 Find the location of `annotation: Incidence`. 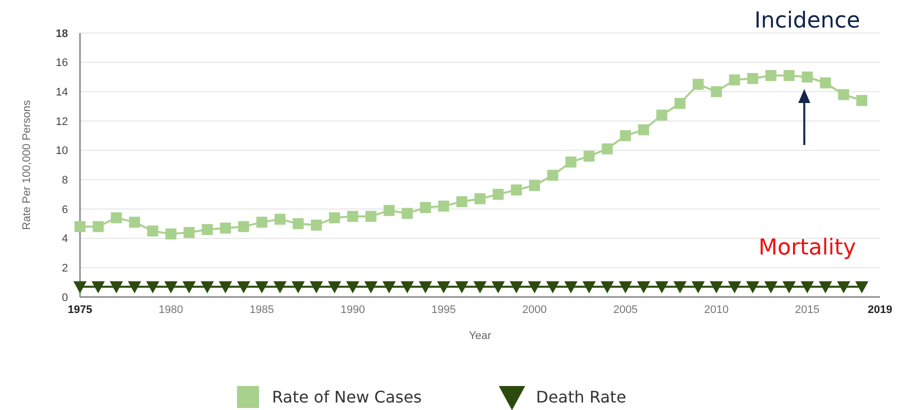

annotation: Incidence is located at coordinates (807, 21).